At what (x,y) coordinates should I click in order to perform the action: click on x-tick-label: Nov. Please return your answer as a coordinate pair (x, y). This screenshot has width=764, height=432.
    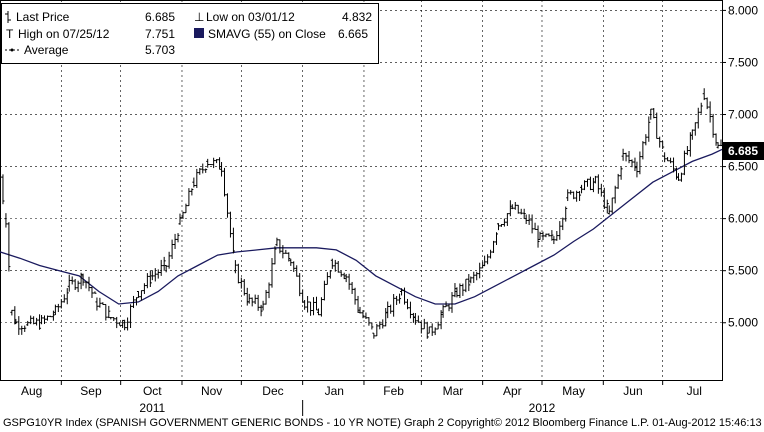
    Looking at the image, I should click on (211, 391).